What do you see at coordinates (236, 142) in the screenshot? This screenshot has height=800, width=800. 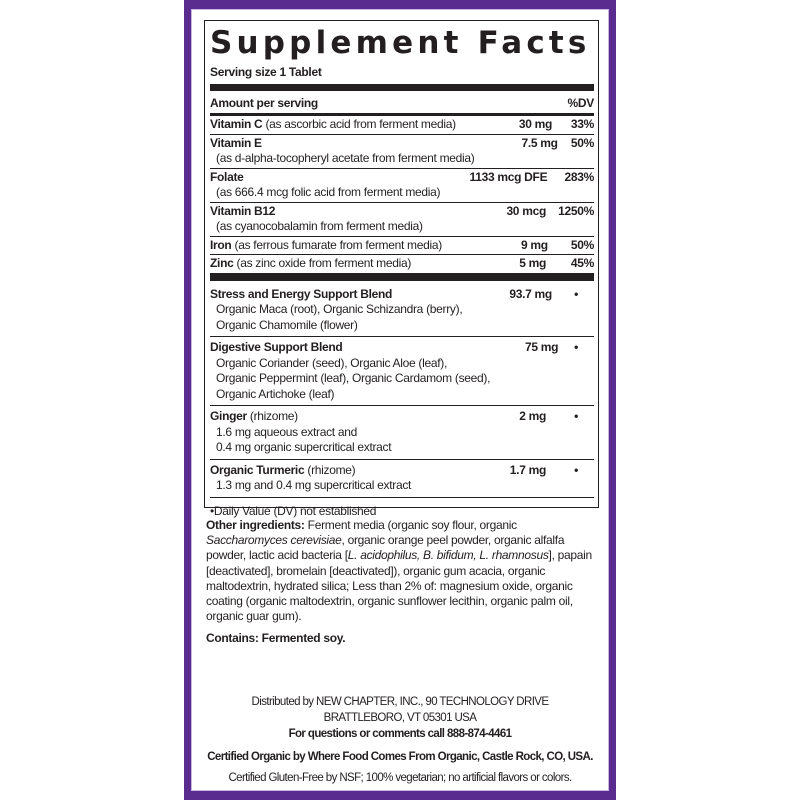 I see `nutrient-name: Vitamin E` at bounding box center [236, 142].